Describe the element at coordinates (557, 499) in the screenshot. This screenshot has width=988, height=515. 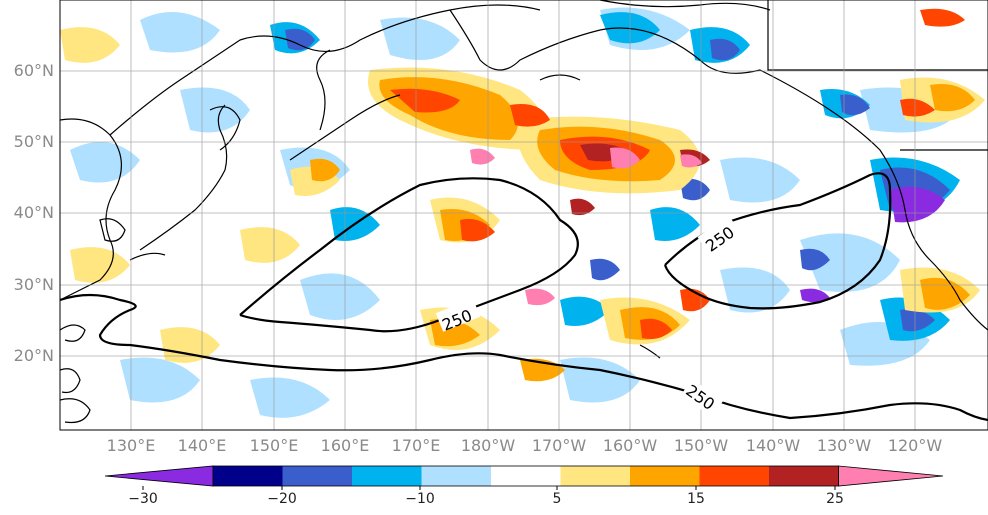
I see `colorbar-tick-label: 5` at that location.